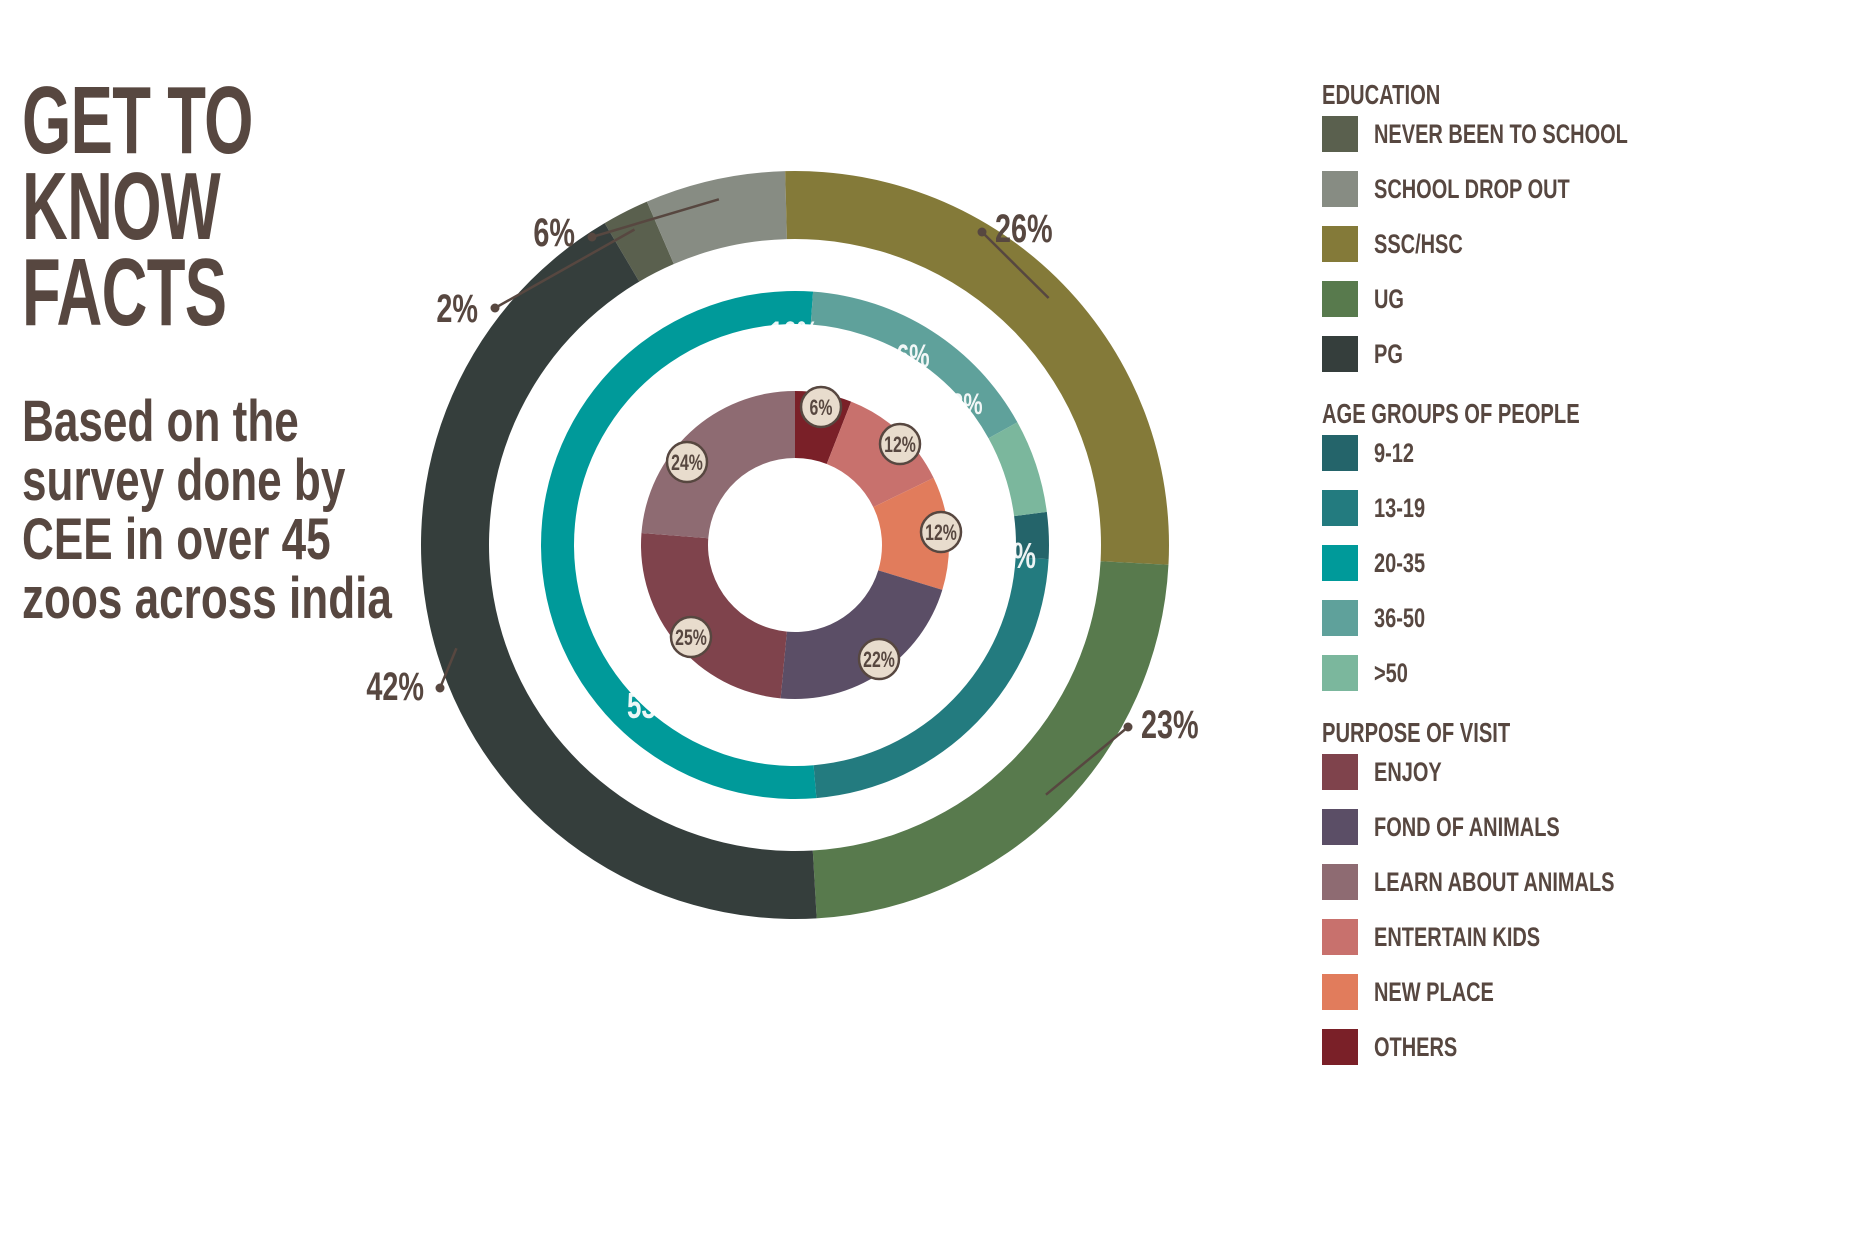  Describe the element at coordinates (1582, 623) in the screenshot. I see `legend-item: 36-50` at that location.